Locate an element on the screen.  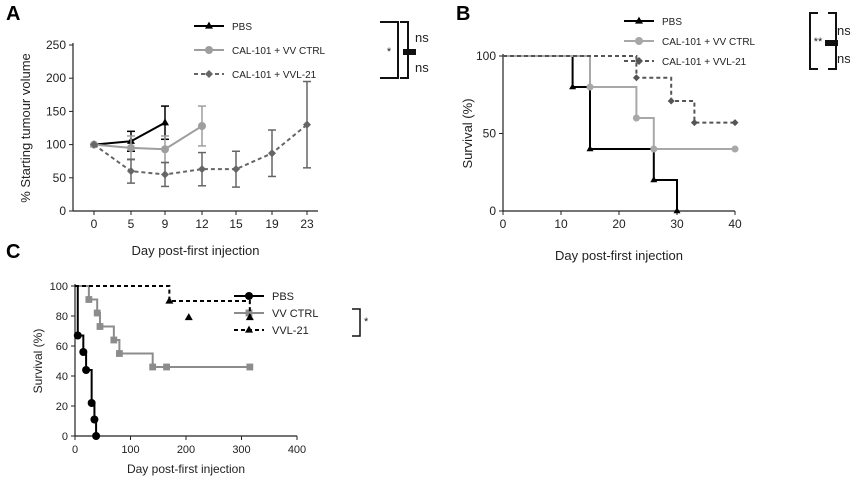
panel-b-bracket-outer is located at coordinates (813, 41).